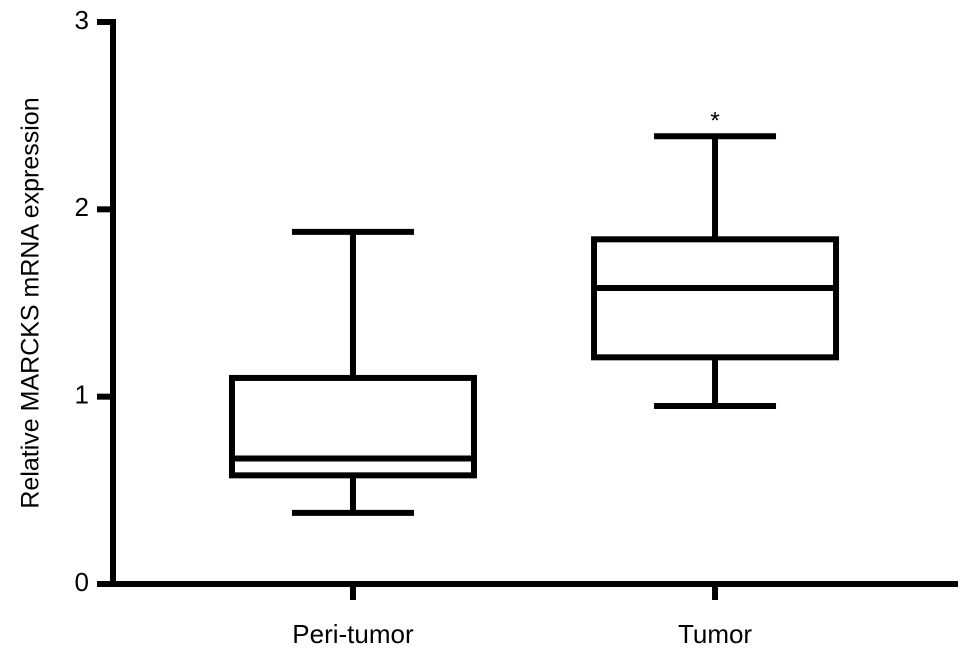 The width and height of the screenshot is (969, 660). I want to click on x-tick-label: Tumor, so click(715, 634).